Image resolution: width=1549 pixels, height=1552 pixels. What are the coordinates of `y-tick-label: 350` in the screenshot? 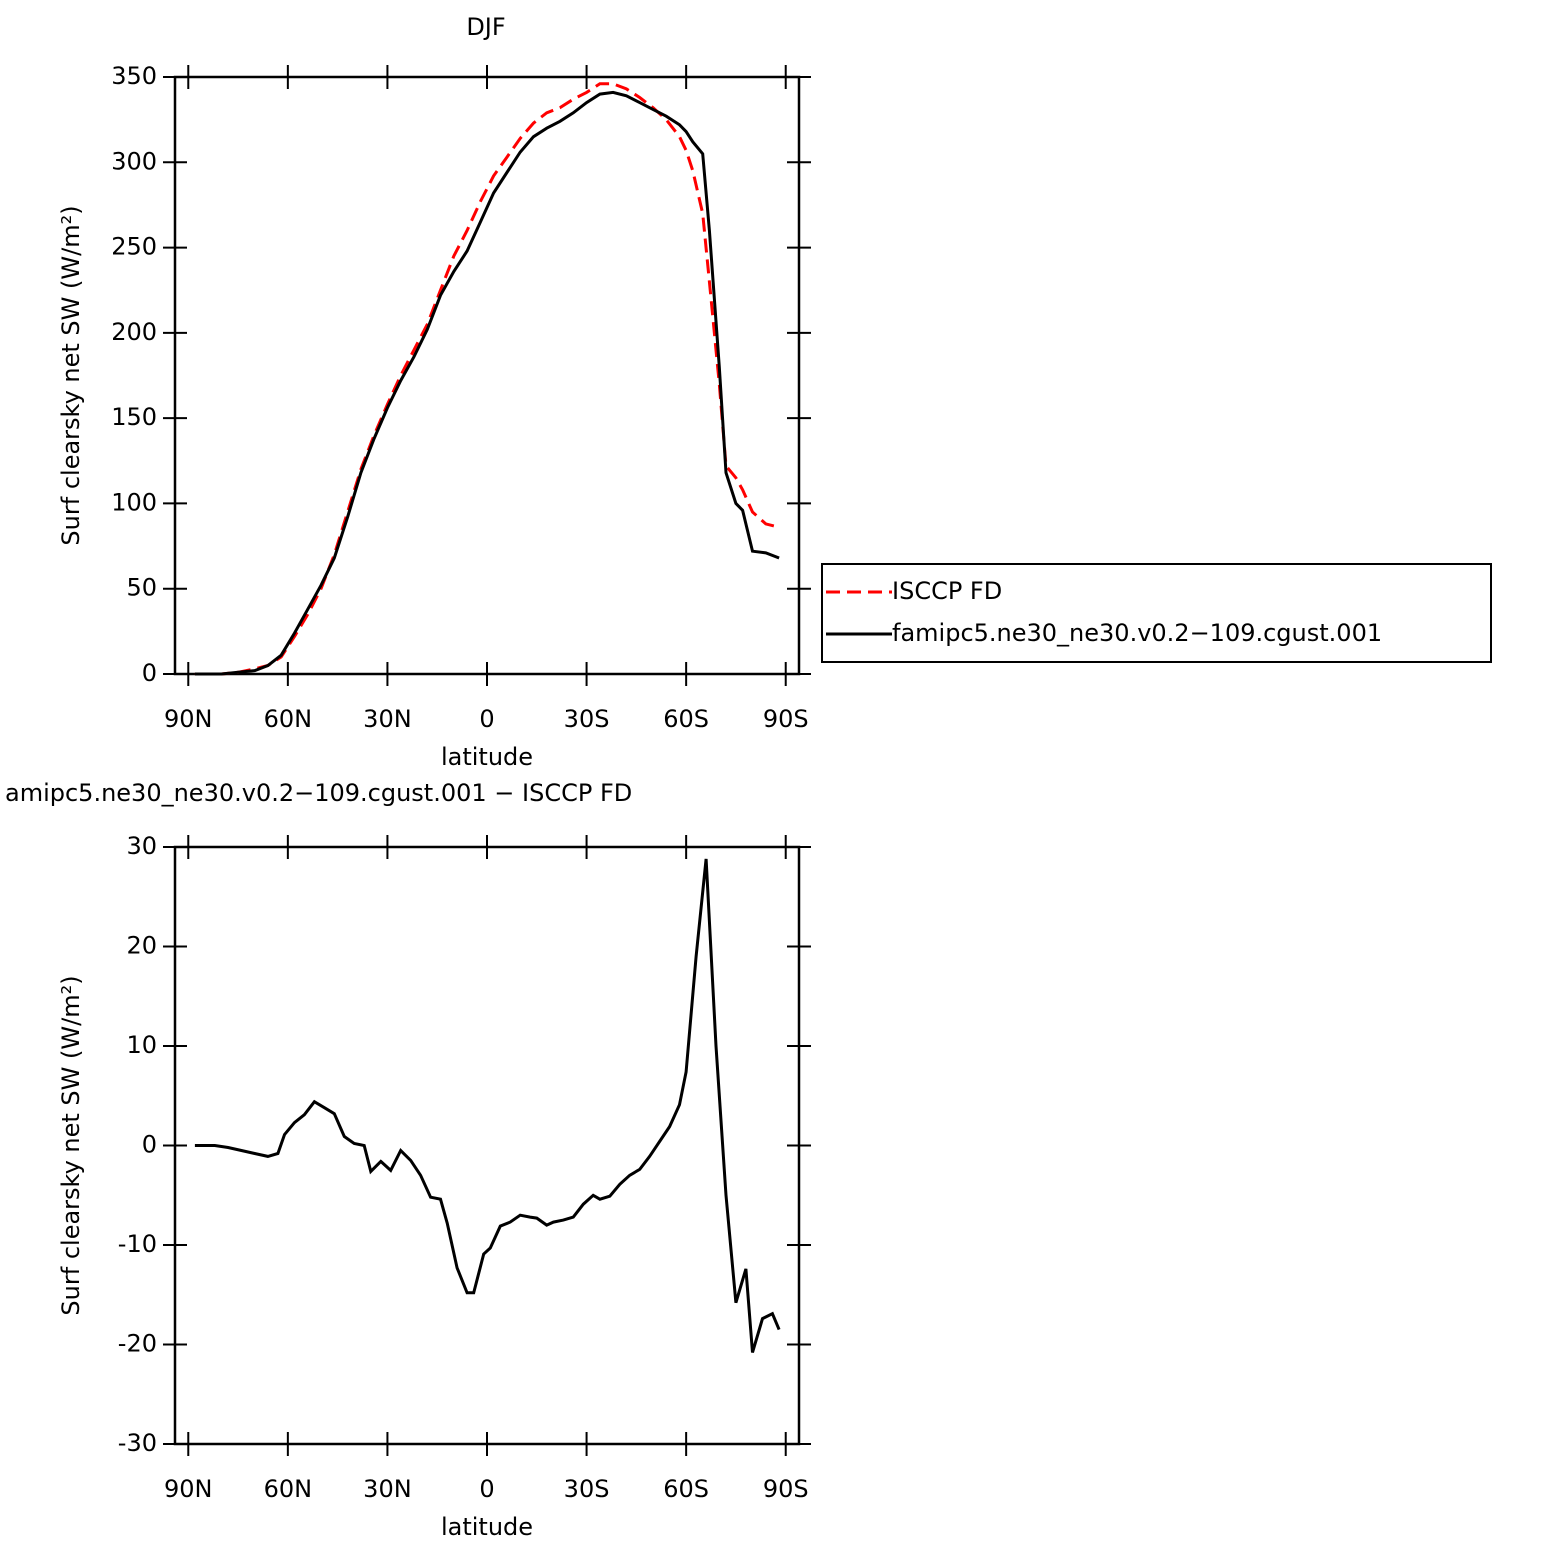 It's located at (134, 76).